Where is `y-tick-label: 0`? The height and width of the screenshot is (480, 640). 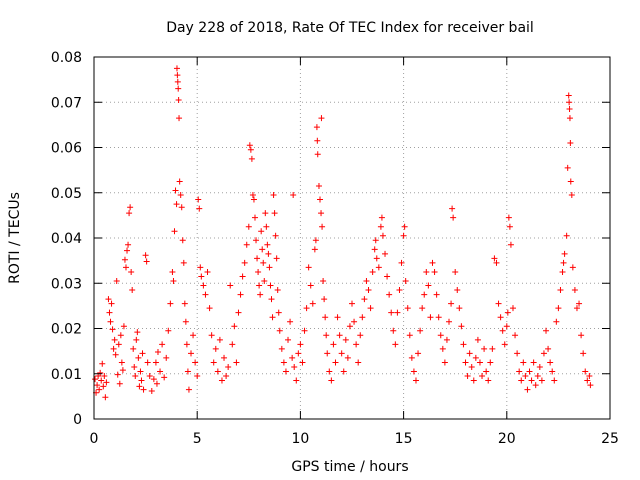 y-tick-label: 0 is located at coordinates (77, 420).